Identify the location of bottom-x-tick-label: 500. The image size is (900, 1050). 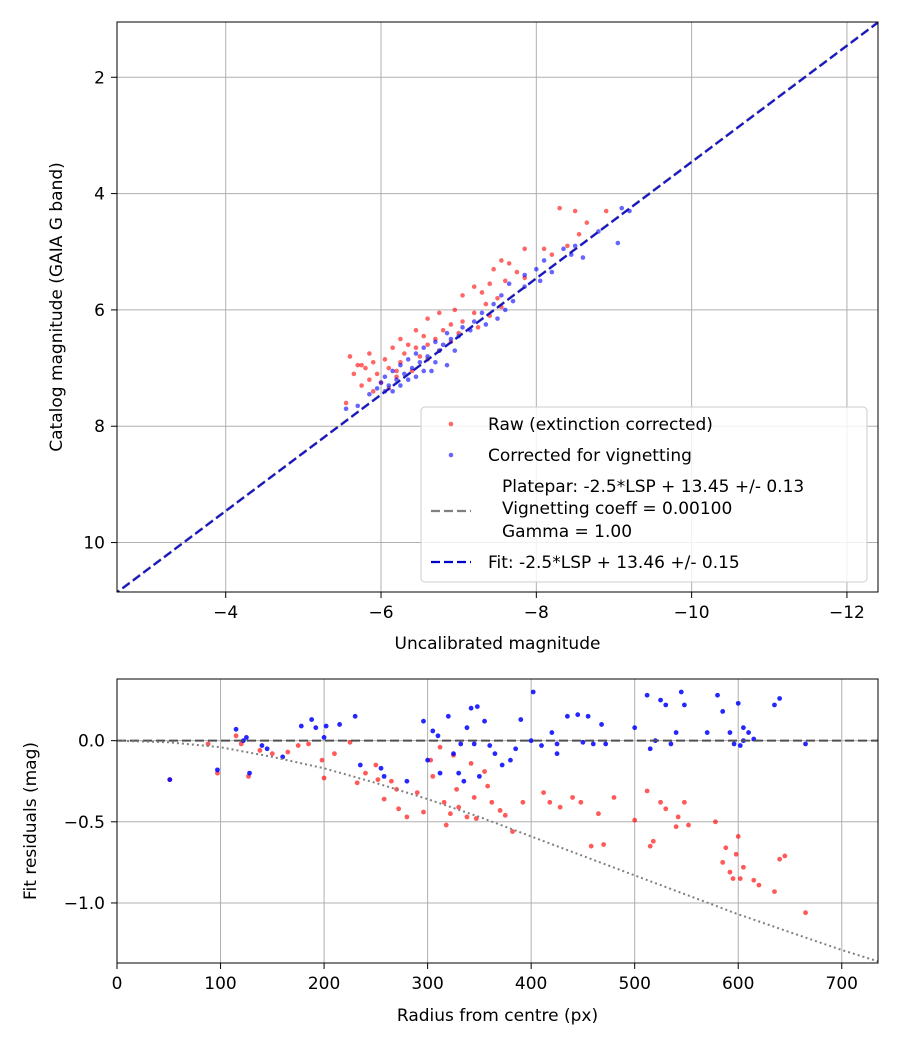
(634, 984).